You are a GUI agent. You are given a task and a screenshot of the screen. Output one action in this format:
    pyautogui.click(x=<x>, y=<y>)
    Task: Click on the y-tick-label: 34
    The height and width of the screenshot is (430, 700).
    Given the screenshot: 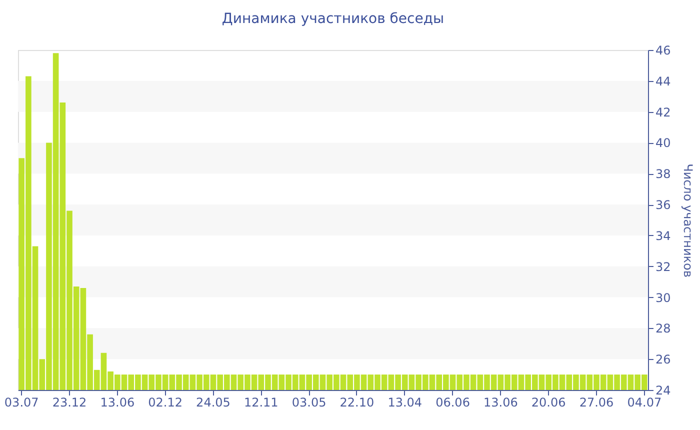 What is the action you would take?
    pyautogui.click(x=663, y=235)
    